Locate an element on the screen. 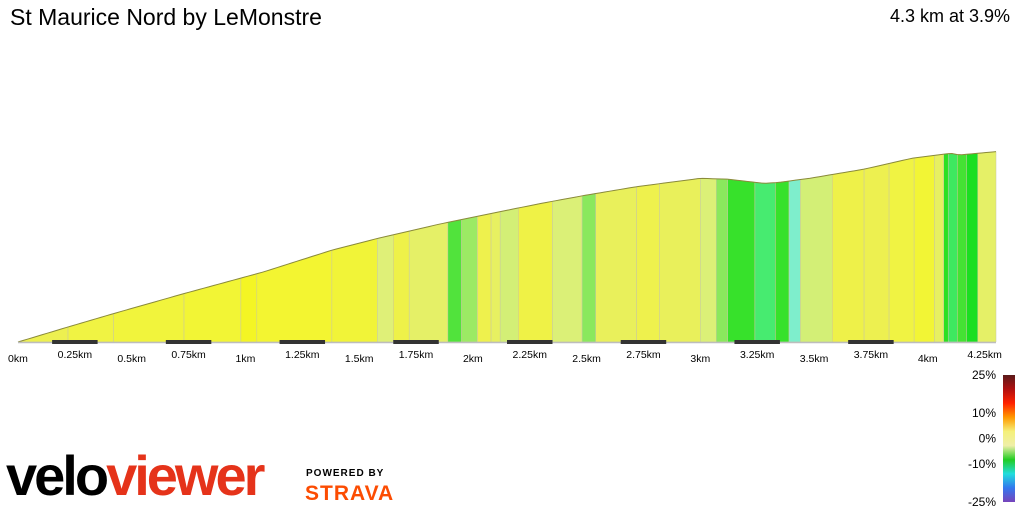 The image size is (1024, 512). x-tick-label: 0.75km is located at coordinates (188, 355).